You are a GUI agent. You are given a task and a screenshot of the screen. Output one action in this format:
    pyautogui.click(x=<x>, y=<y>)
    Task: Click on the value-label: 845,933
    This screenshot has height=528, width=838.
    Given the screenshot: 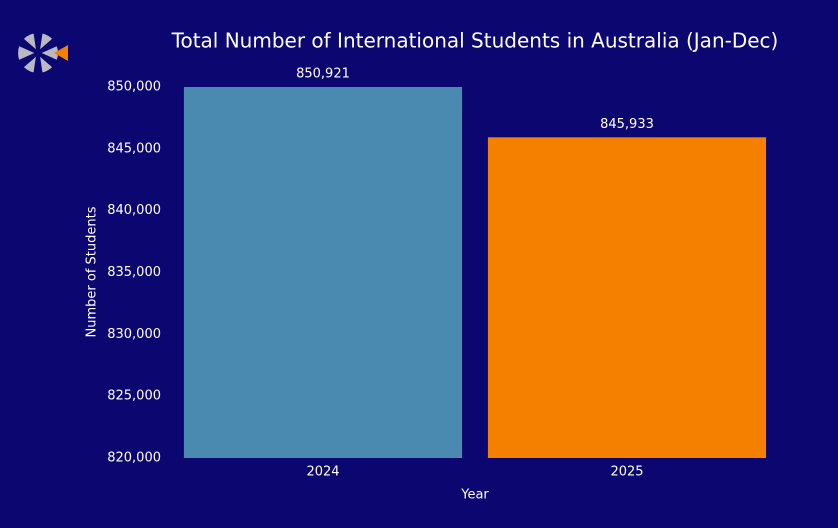 What is the action you would take?
    pyautogui.click(x=627, y=124)
    